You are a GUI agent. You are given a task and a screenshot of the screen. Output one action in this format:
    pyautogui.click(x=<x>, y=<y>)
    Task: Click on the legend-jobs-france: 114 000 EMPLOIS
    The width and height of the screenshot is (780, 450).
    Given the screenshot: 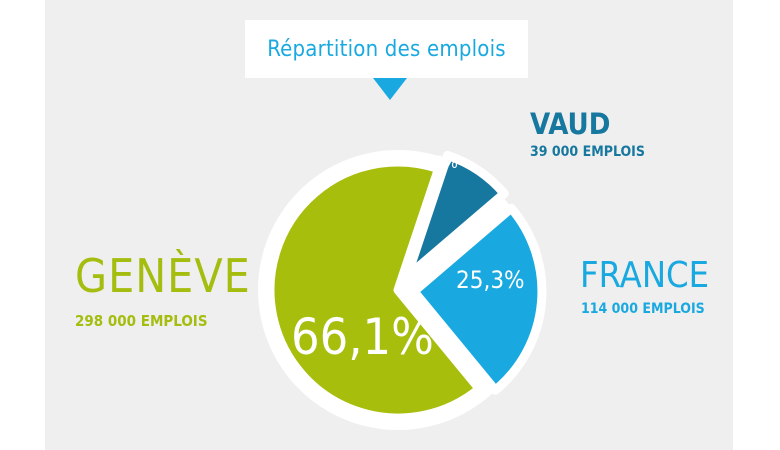 What is the action you would take?
    pyautogui.click(x=643, y=309)
    